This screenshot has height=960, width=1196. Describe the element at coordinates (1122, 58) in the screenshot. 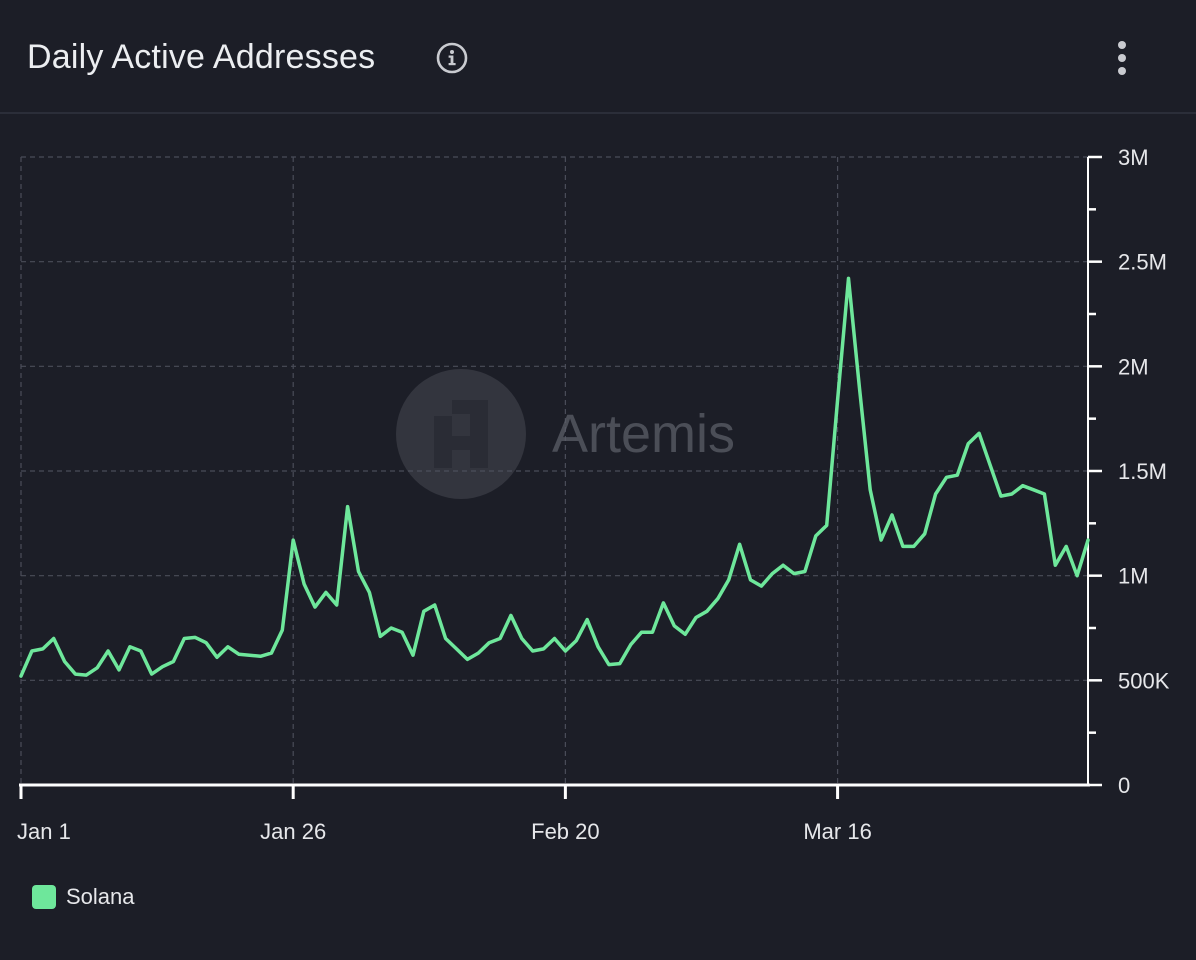

I see `kebab-menu-icon` at that location.